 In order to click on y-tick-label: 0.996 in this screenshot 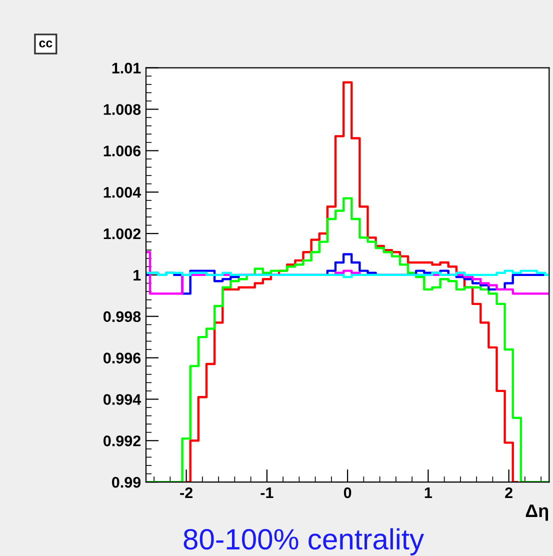, I will do `click(122, 358)`.